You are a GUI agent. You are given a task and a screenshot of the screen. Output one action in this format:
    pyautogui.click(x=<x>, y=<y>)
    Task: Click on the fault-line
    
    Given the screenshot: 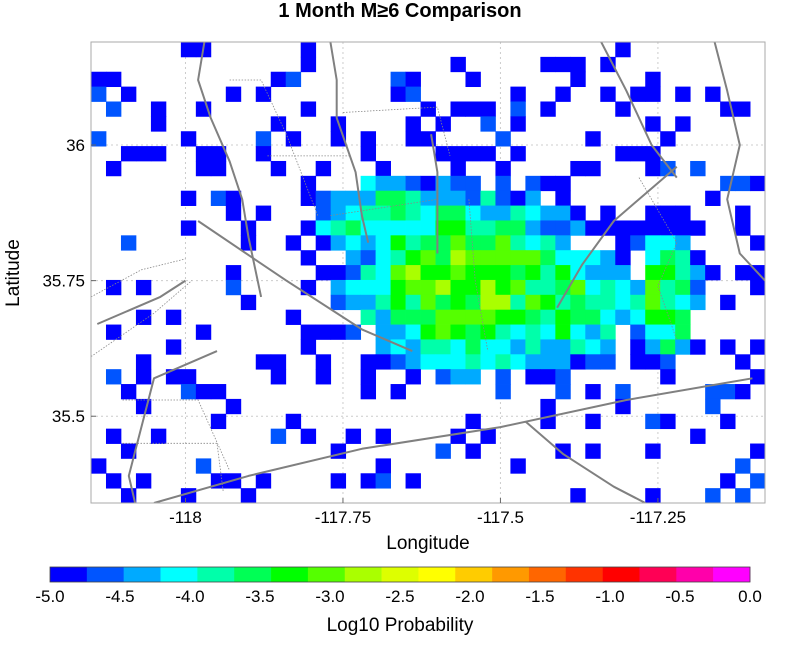 What is the action you would take?
    pyautogui.click(x=617, y=237)
    